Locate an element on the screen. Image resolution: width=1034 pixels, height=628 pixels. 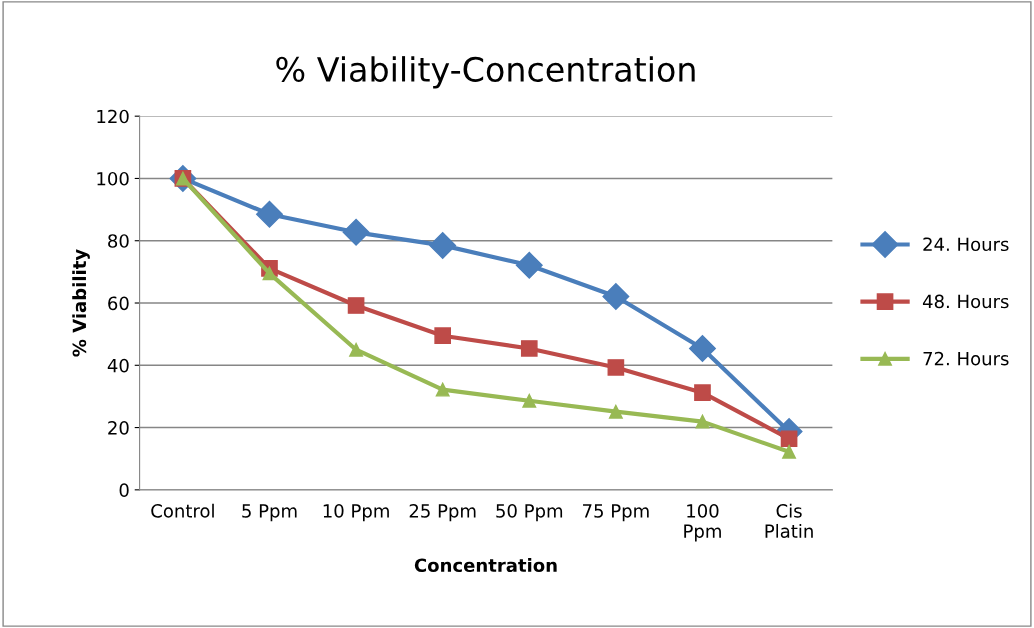
chart-title: % Viability-Concentration is located at coordinates (485, 72).